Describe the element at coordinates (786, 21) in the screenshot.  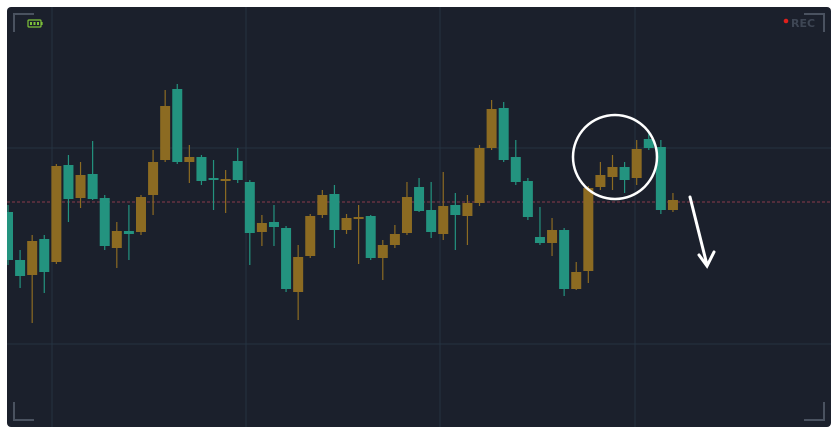
I see `rec-dot` at that location.